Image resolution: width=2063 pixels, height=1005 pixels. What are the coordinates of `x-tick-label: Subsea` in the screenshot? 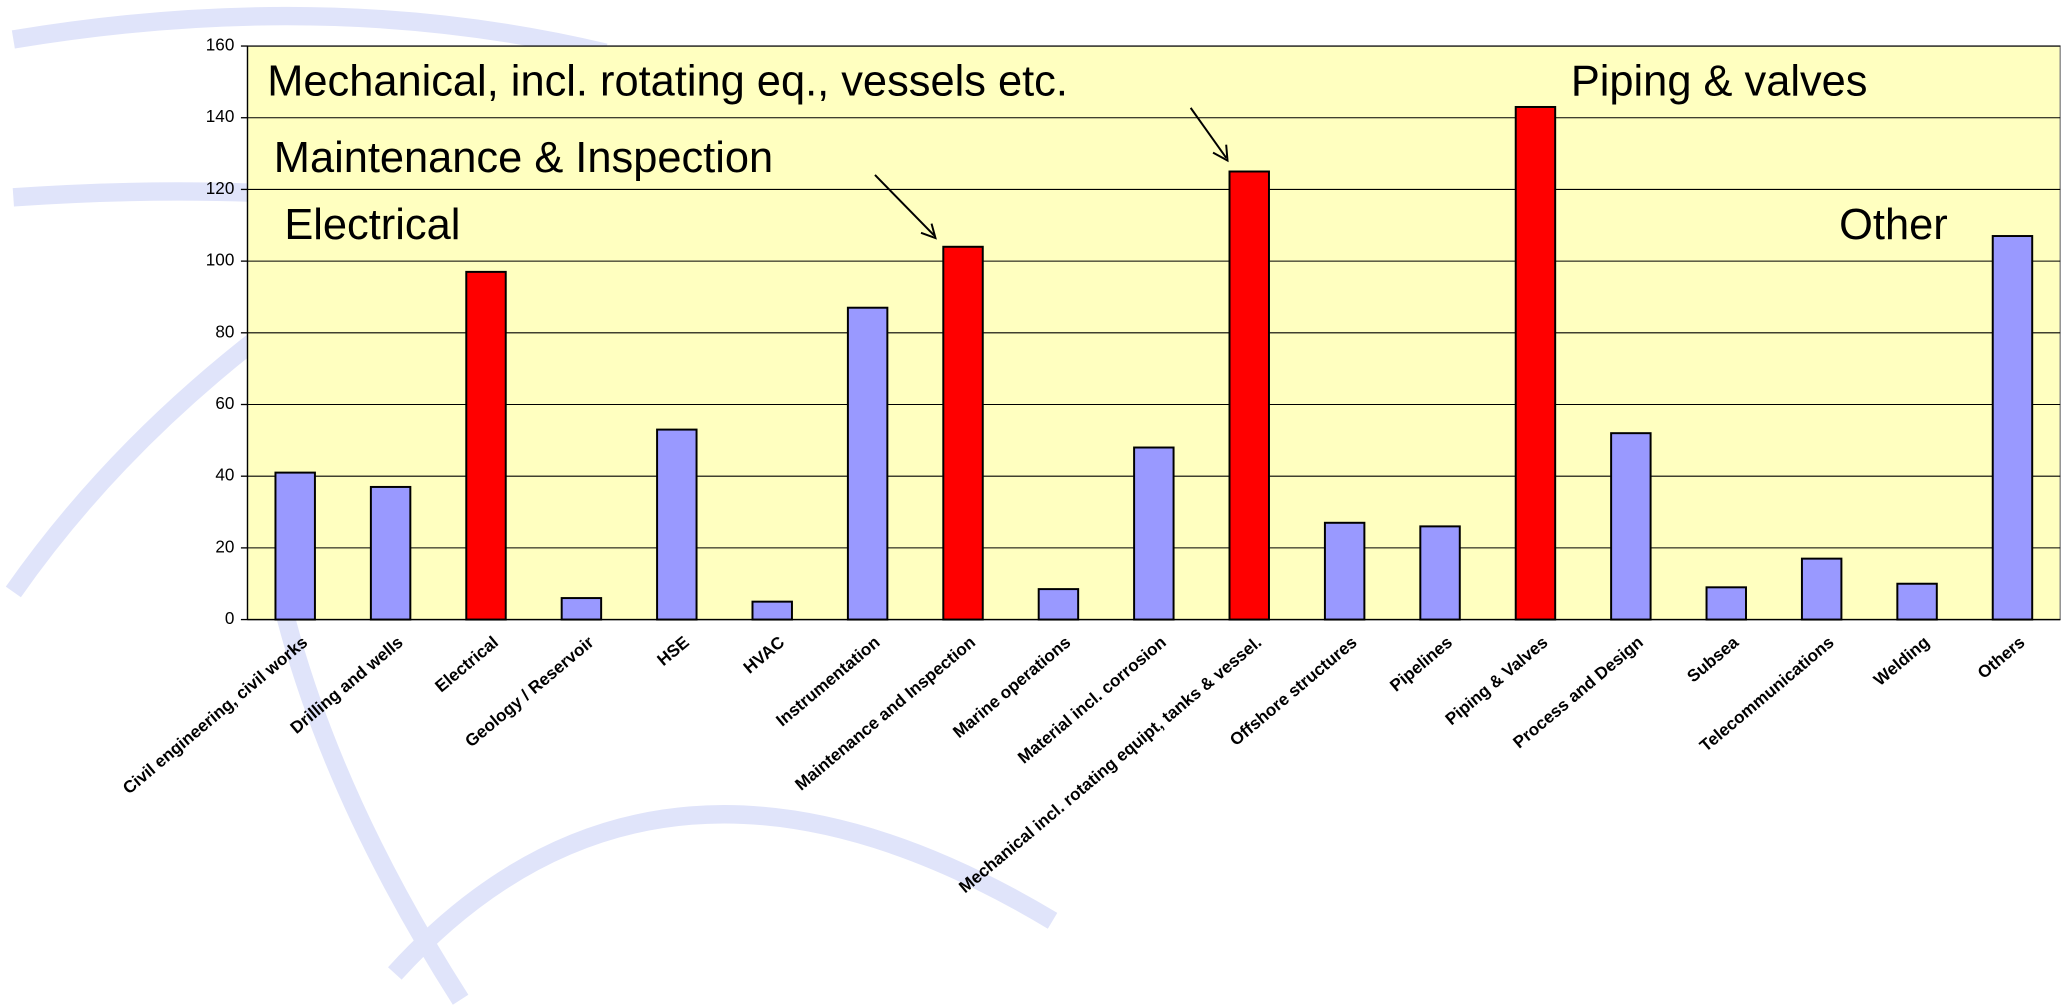 It's located at (1712, 659).